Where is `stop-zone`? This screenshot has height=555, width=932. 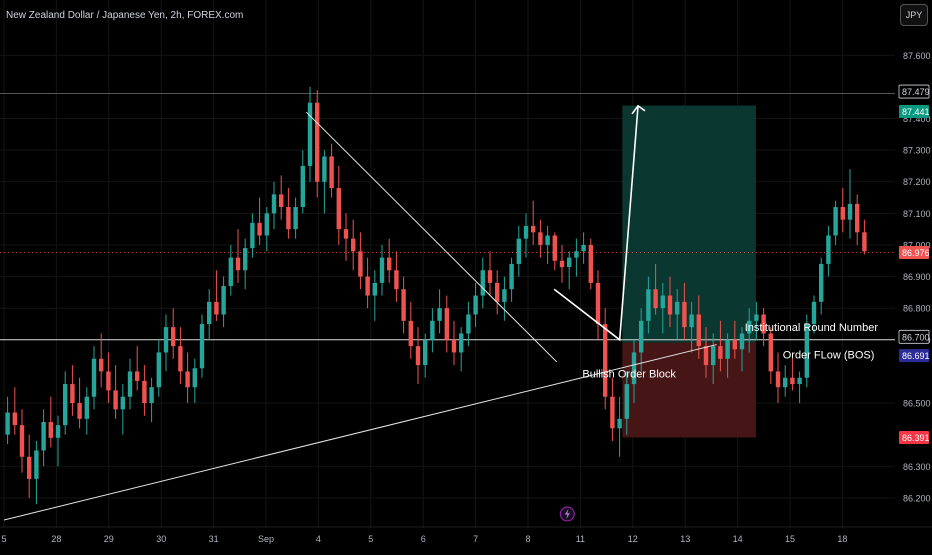
stop-zone is located at coordinates (689, 390).